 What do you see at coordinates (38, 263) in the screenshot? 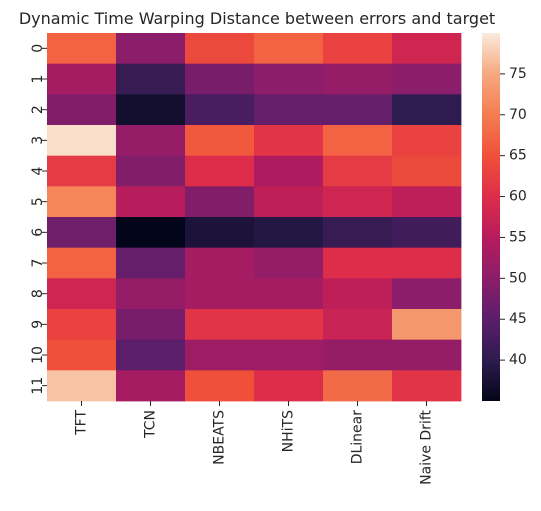
I see `y-axis-tick-label: 7` at bounding box center [38, 263].